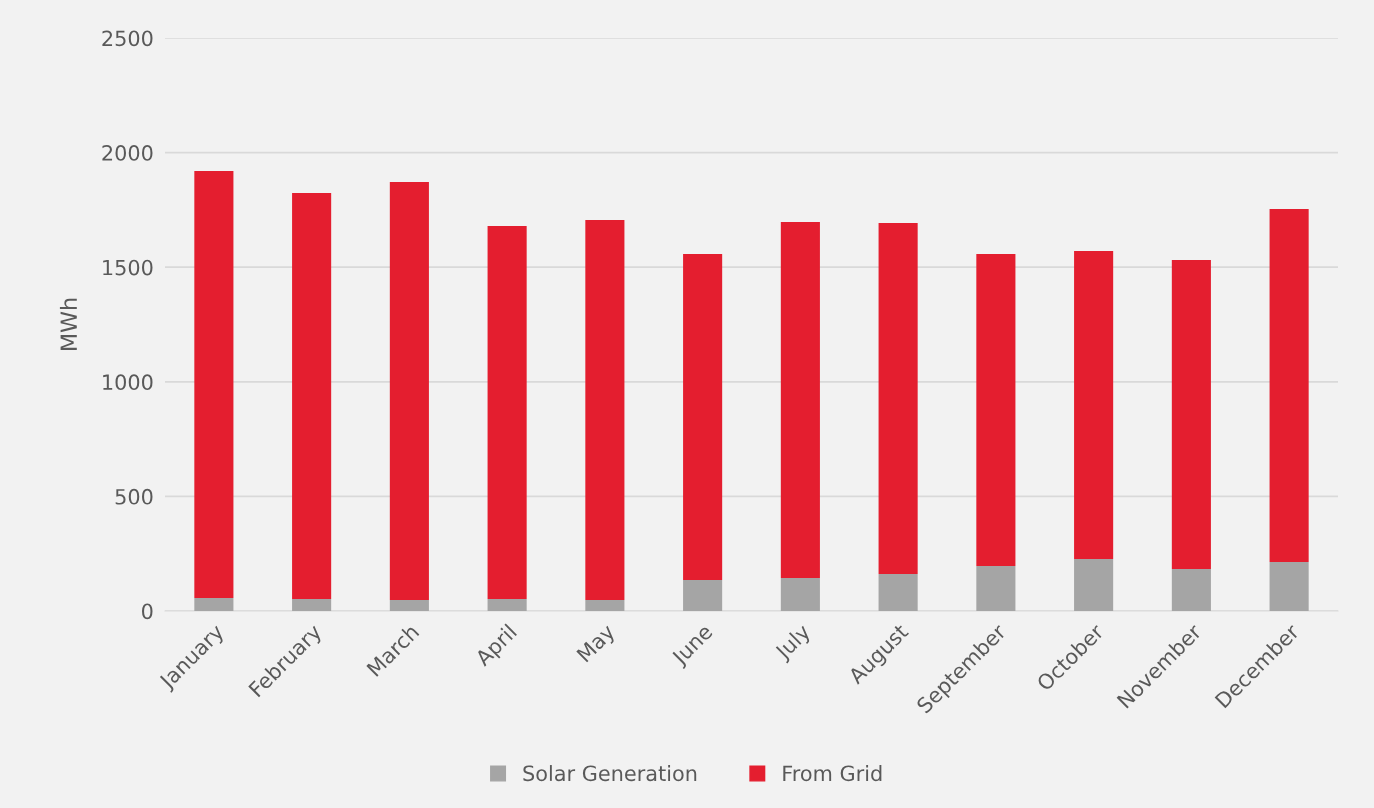 This screenshot has width=1374, height=808. Describe the element at coordinates (147, 611) in the screenshot. I see `y-tick-label: 0` at that location.